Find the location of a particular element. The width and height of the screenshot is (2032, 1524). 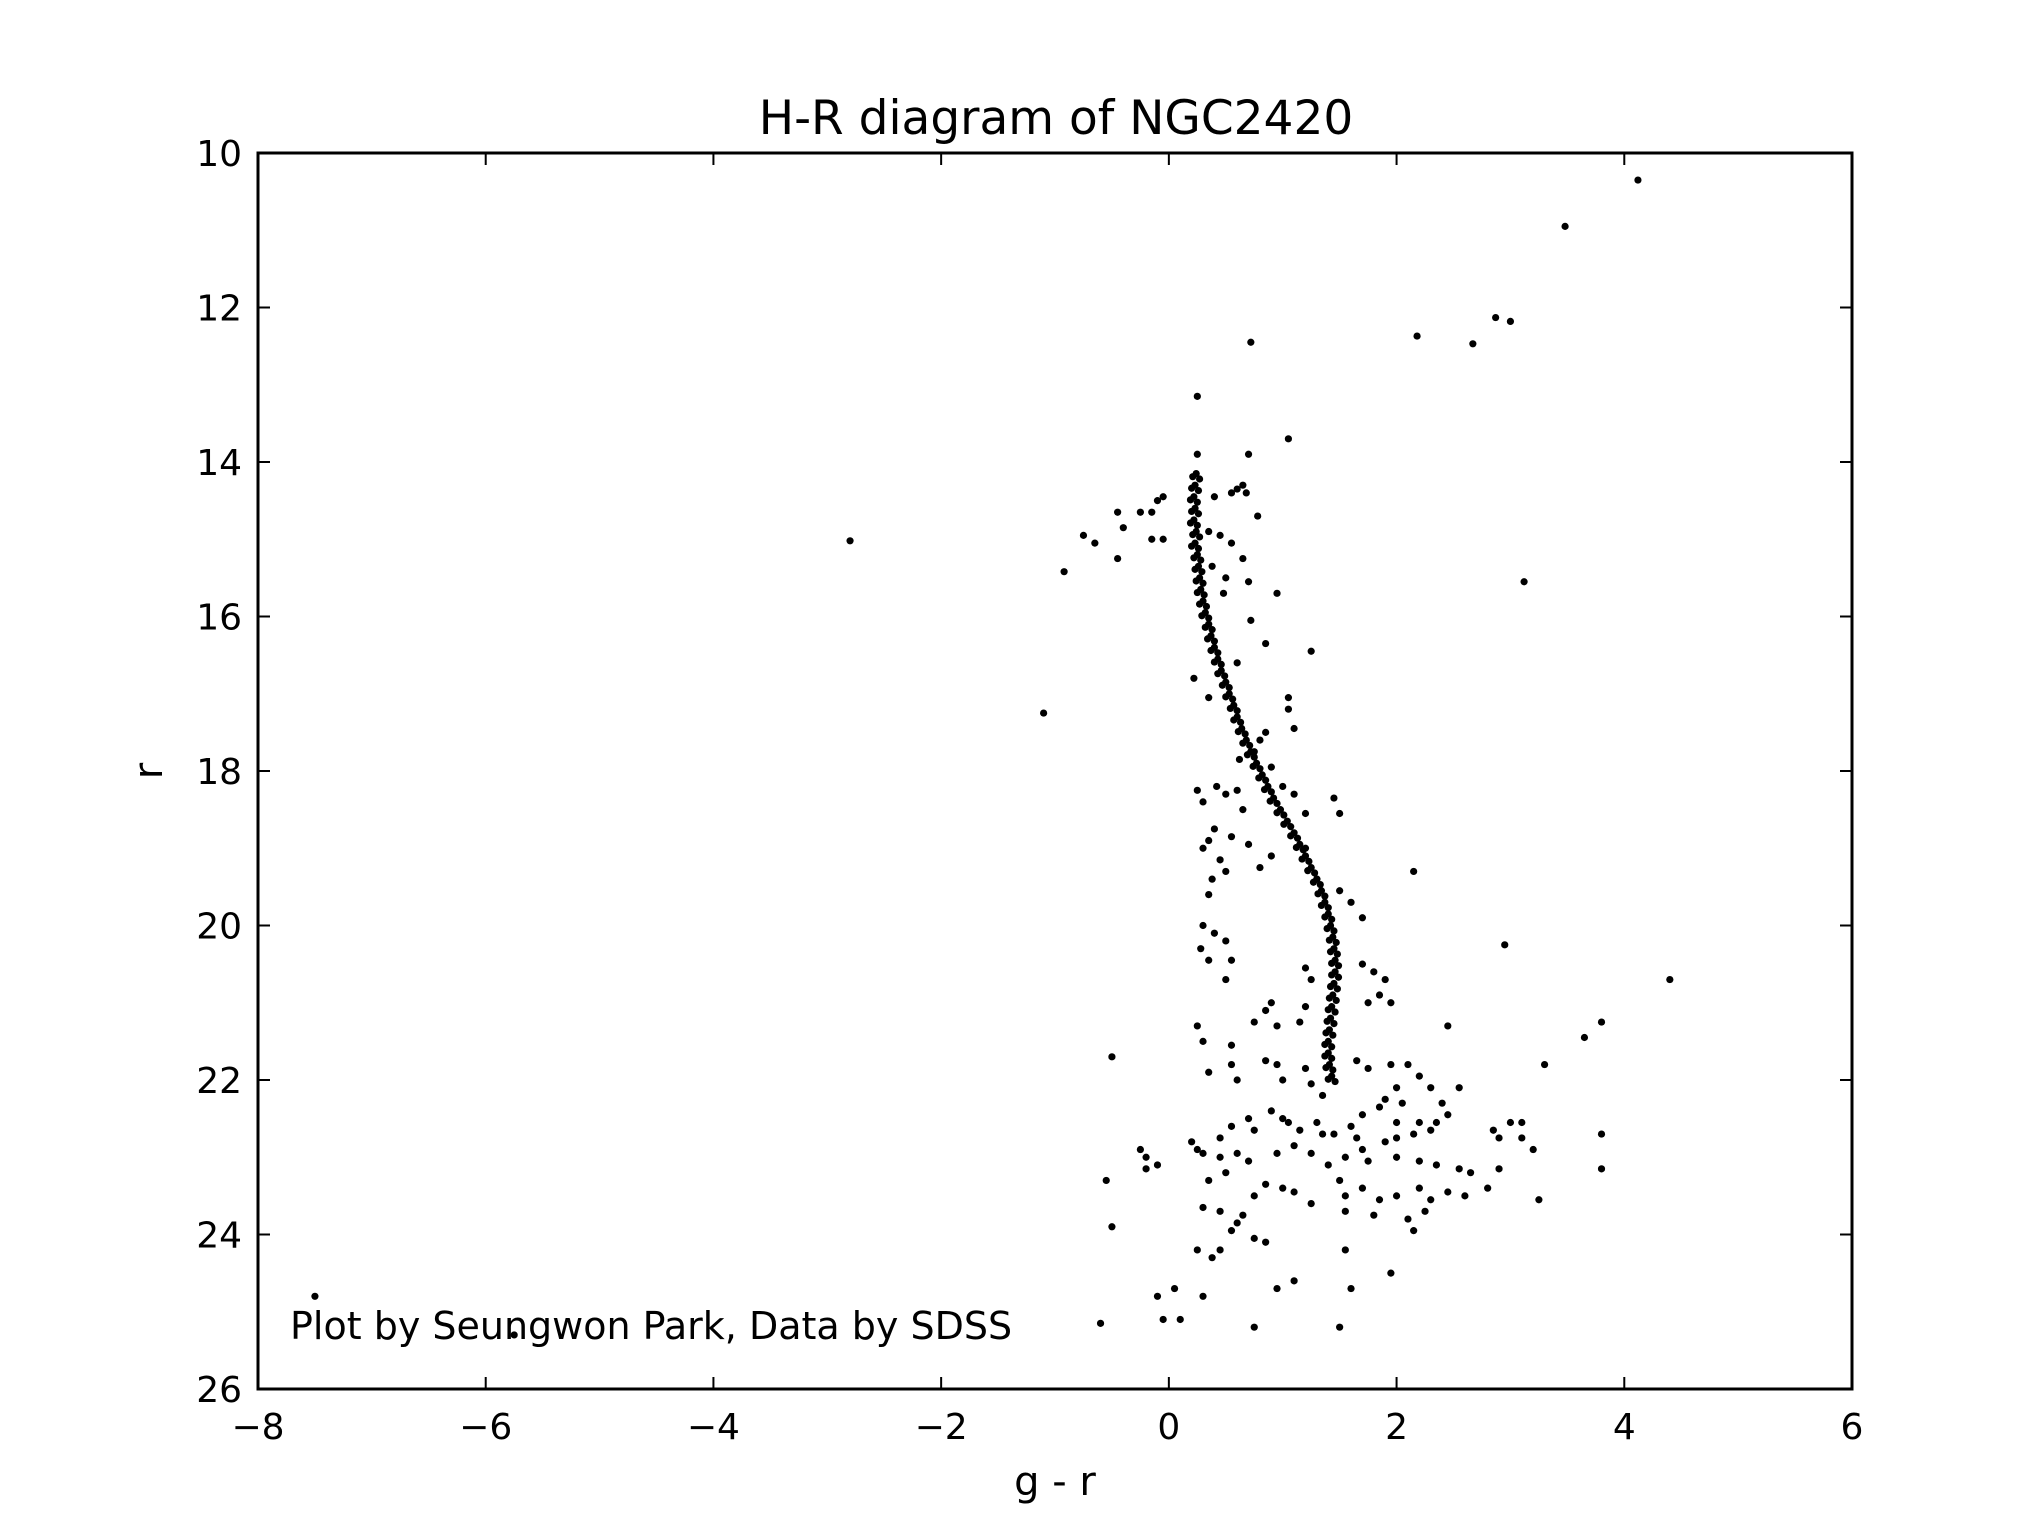

y-tick-label: 26 is located at coordinates (219, 1390).